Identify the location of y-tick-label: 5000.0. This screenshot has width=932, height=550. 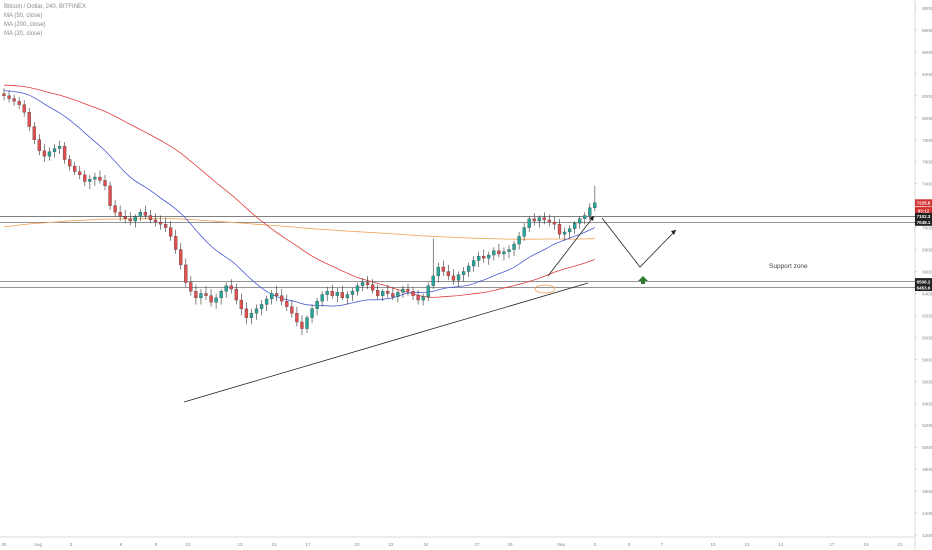
(927, 447).